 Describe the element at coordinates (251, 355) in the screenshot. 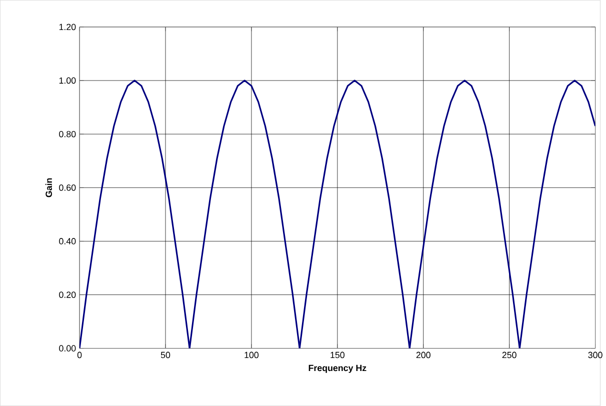

I see `x-tick-label: 100` at that location.